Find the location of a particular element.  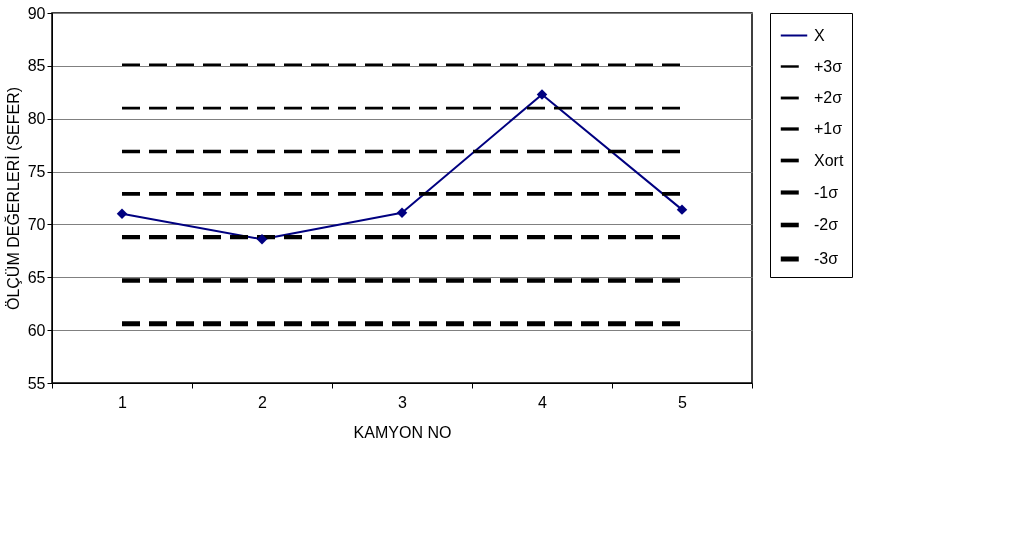

y-tick-label: 80 is located at coordinates (36, 119).